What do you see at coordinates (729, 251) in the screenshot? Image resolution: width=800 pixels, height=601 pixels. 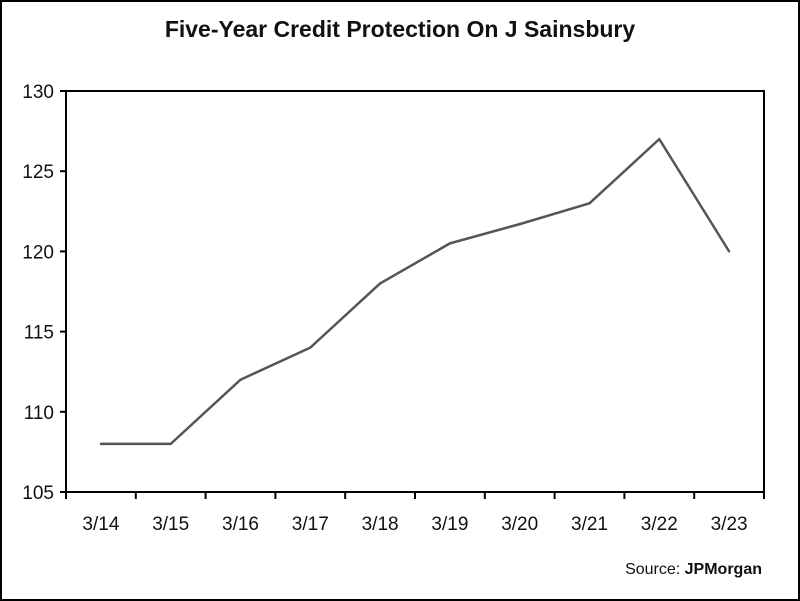 I see `data-point-3/23` at bounding box center [729, 251].